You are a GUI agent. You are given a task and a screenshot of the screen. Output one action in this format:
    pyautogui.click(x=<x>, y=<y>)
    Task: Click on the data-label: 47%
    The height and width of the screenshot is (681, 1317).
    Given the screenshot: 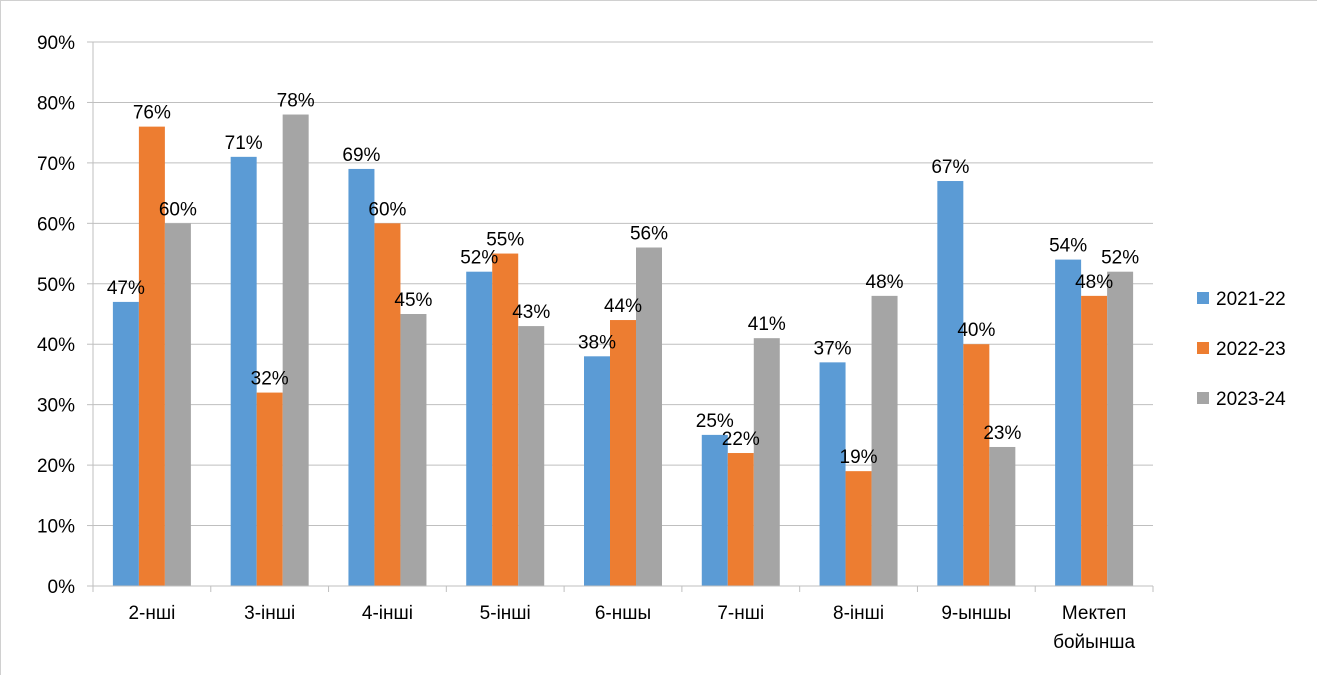 What is the action you would take?
    pyautogui.click(x=126, y=288)
    